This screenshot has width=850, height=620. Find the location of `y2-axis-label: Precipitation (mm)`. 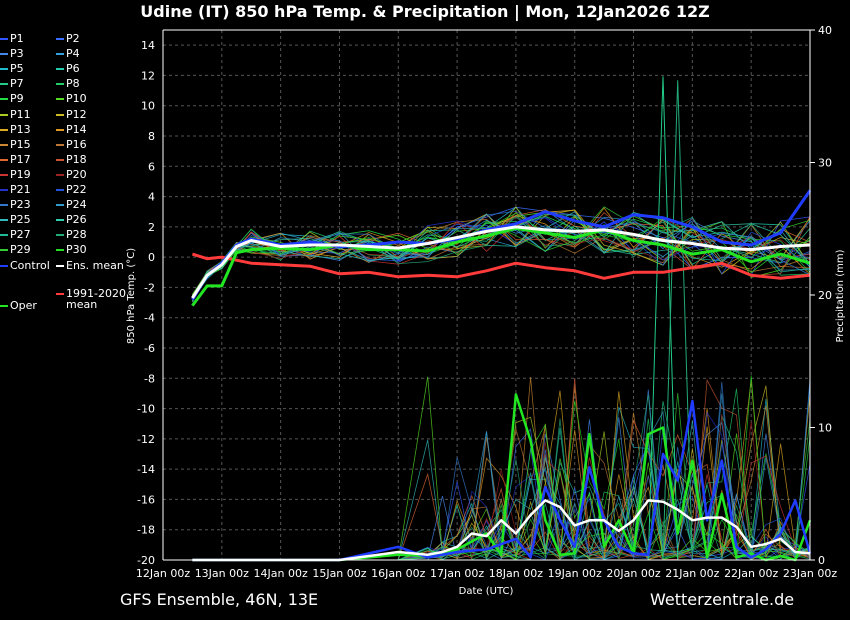

y2-axis-label: Precipitation (mm) is located at coordinates (840, 295).